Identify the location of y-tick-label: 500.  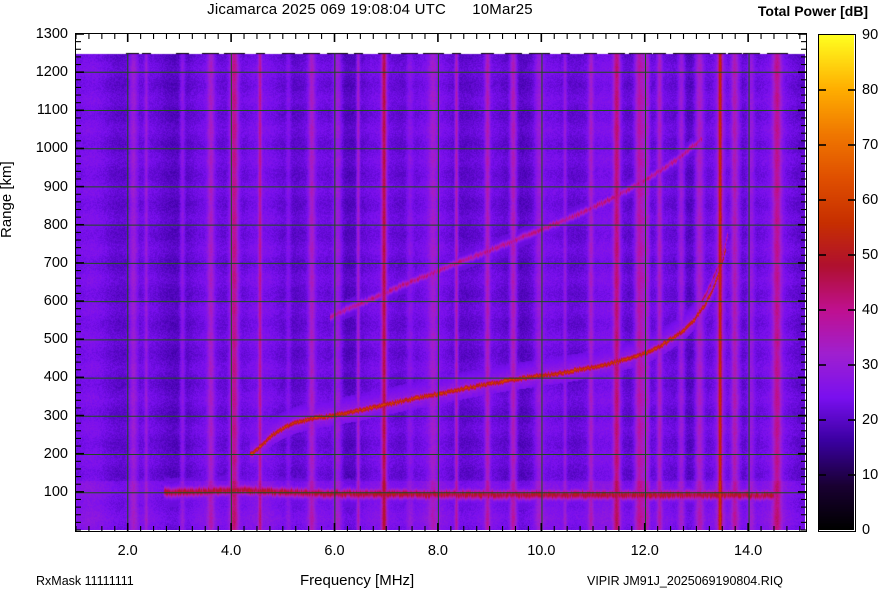
(55, 339).